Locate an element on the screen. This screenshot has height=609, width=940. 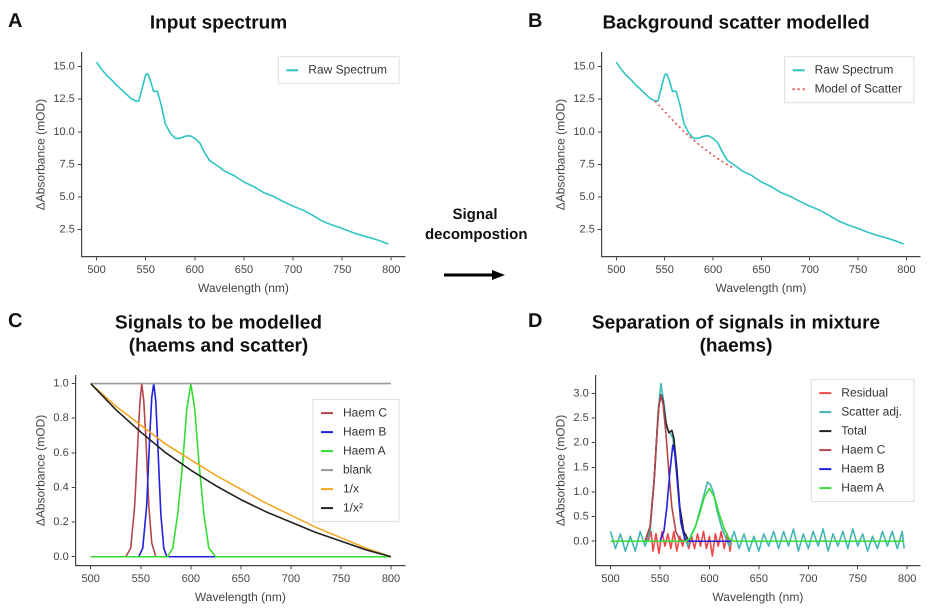
legend-label: 1/x is located at coordinates (351, 488).